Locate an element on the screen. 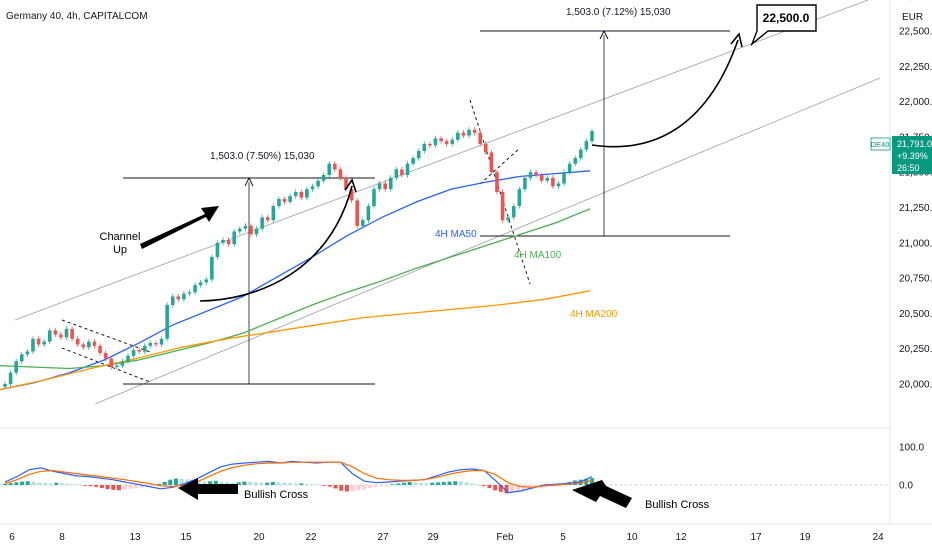 Image resolution: width=932 pixels, height=550 pixels. price-tick-label: 22,750.0 is located at coordinates (915, 1).